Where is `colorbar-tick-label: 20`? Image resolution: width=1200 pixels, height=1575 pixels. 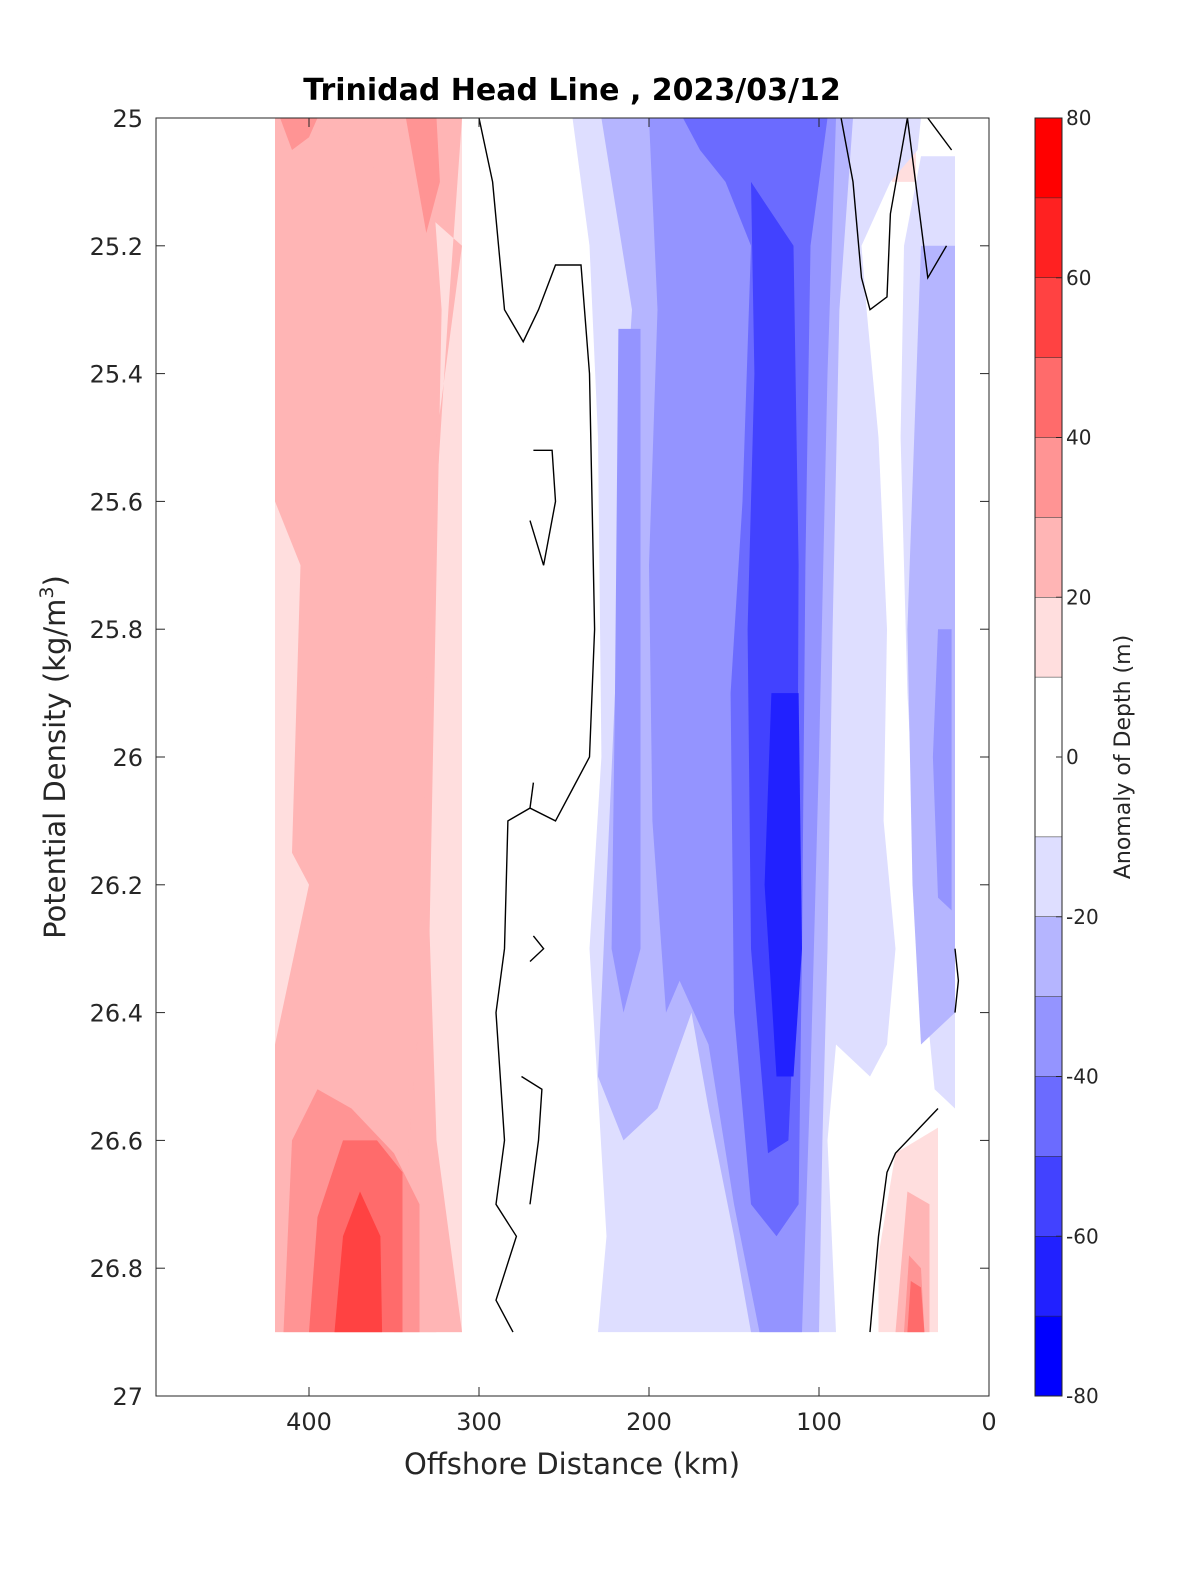
colorbar-tick-label: 20 is located at coordinates (1078, 597).